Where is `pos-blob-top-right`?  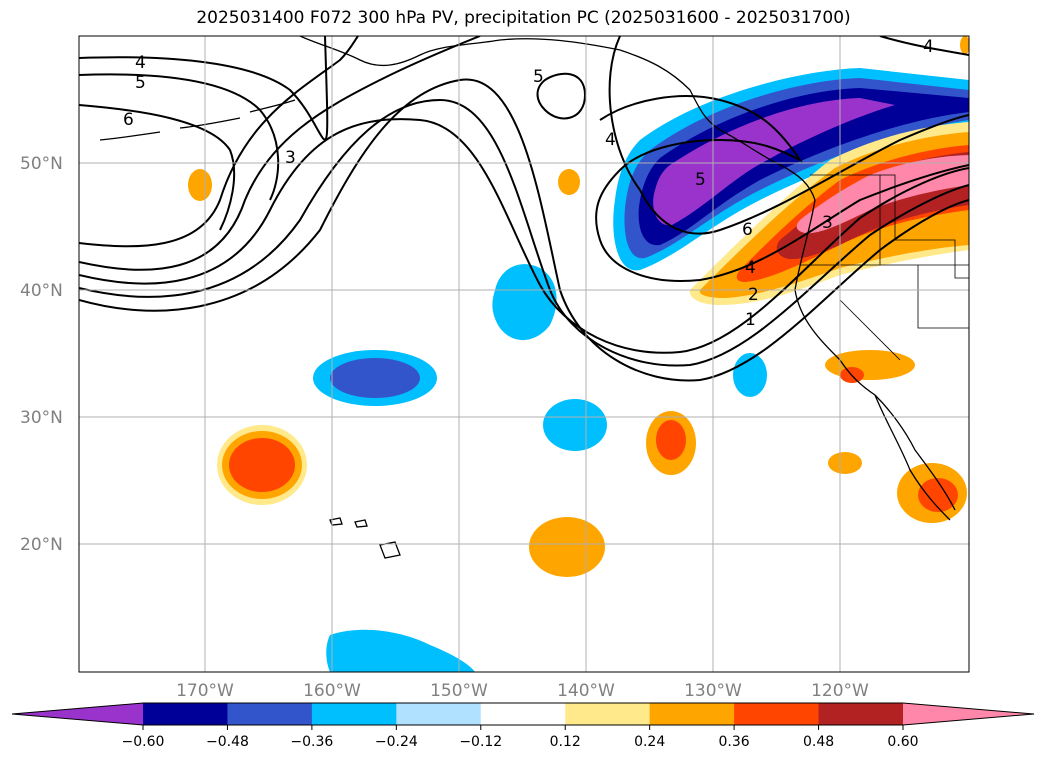 pos-blob-top-right is located at coordinates (964, 45).